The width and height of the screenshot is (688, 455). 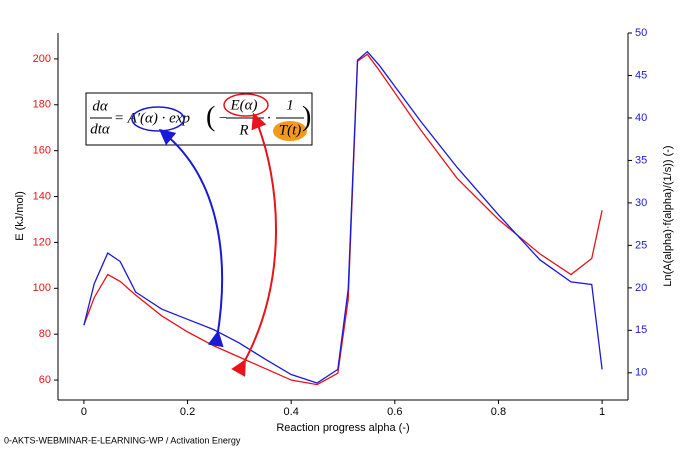 I want to click on formula-part: −, so click(x=223, y=118).